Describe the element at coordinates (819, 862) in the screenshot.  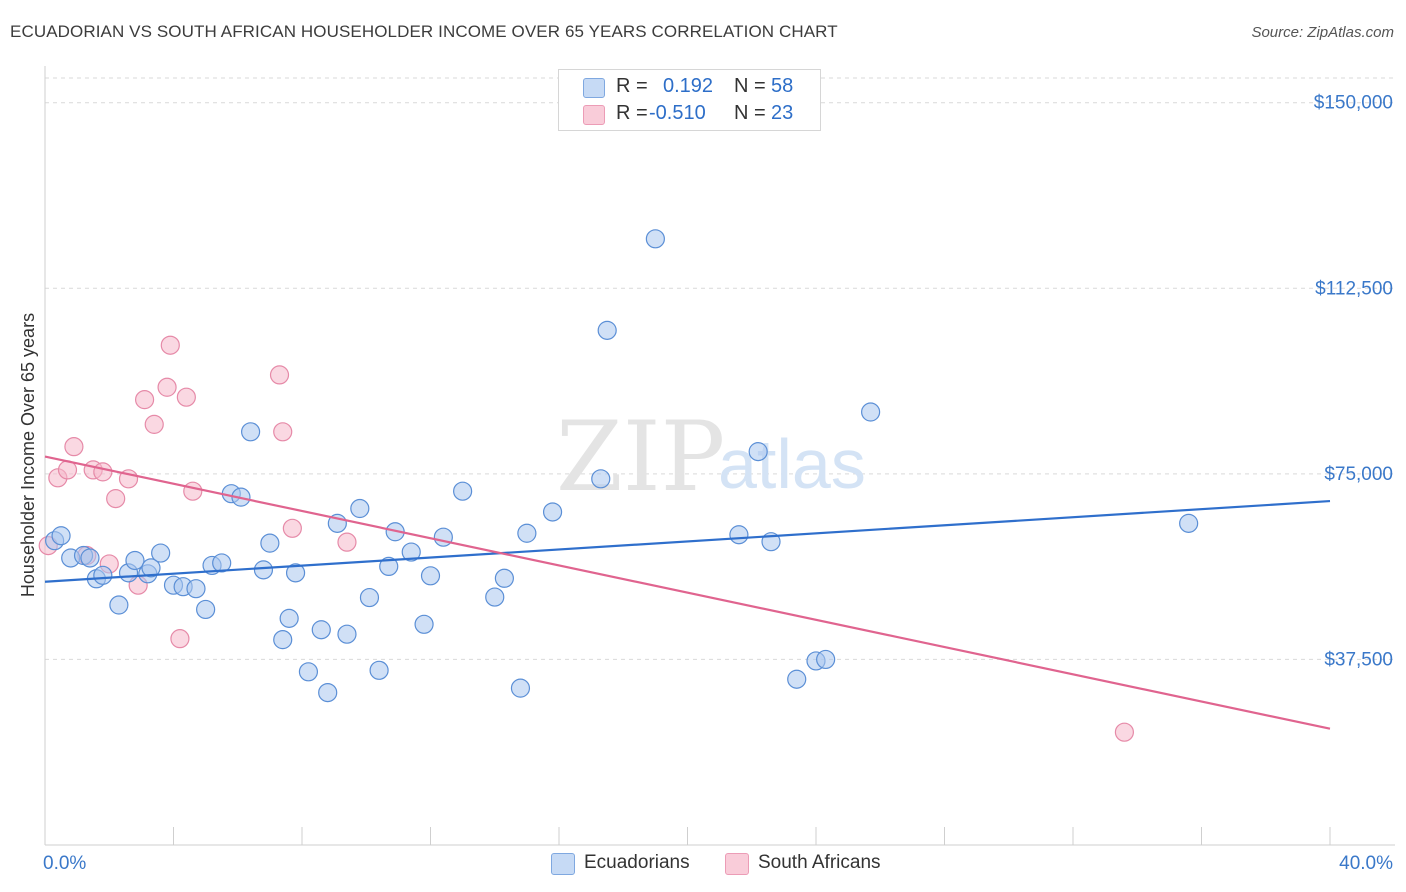
I see `legend-label-south-africans: South Africans` at that location.